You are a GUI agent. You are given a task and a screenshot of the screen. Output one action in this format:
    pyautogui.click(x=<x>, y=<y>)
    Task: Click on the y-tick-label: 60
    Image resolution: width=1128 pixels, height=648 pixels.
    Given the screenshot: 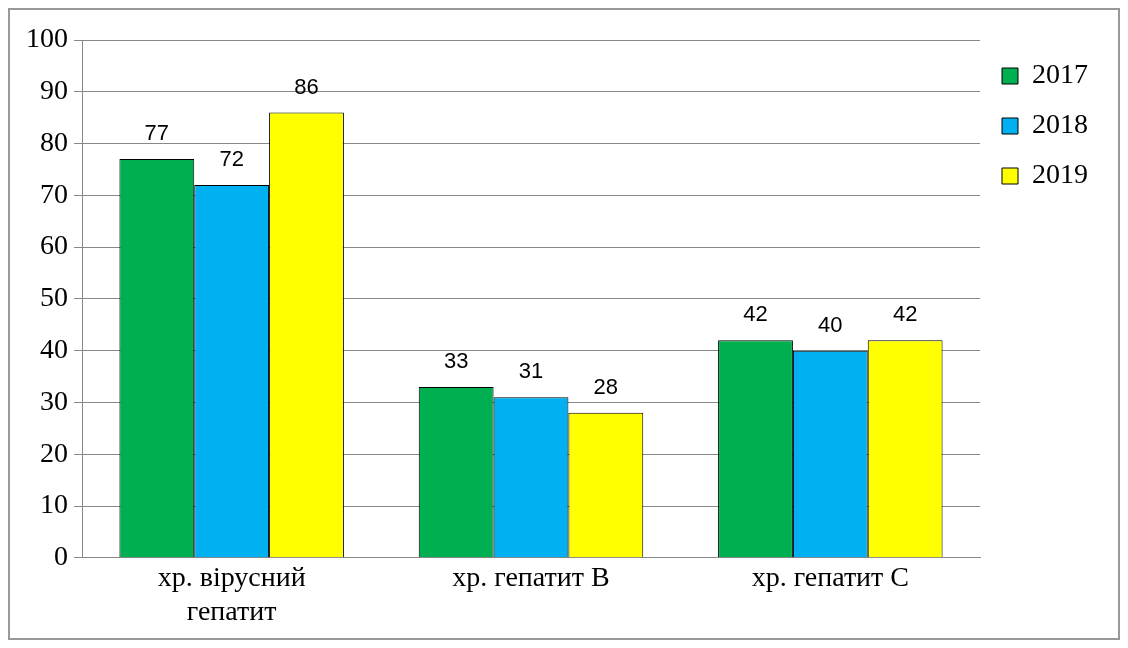 What is the action you would take?
    pyautogui.click(x=54, y=245)
    